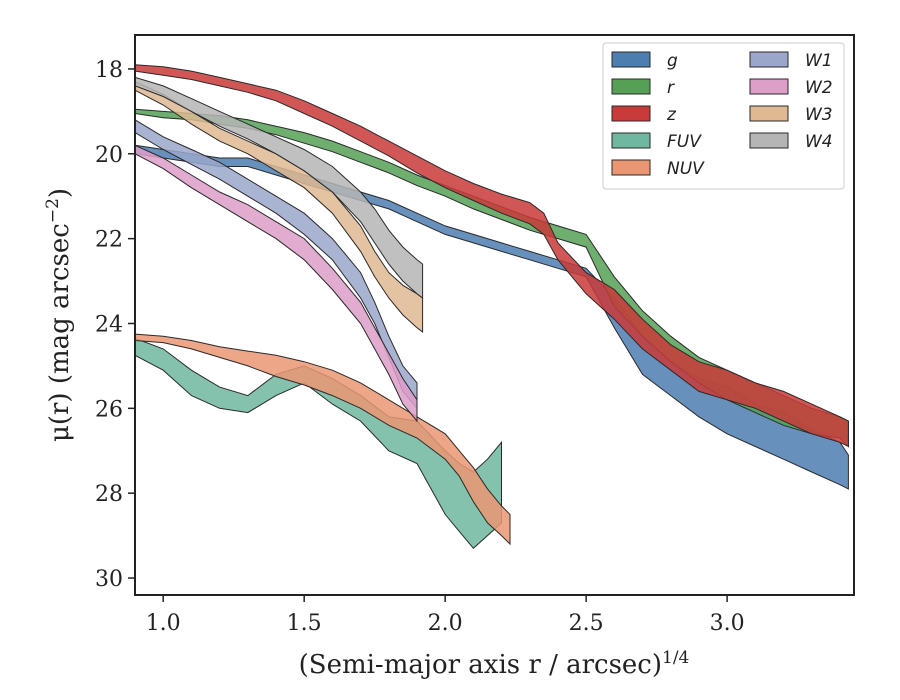  Describe the element at coordinates (631, 59) in the screenshot. I see `legend-swatch-g` at that location.